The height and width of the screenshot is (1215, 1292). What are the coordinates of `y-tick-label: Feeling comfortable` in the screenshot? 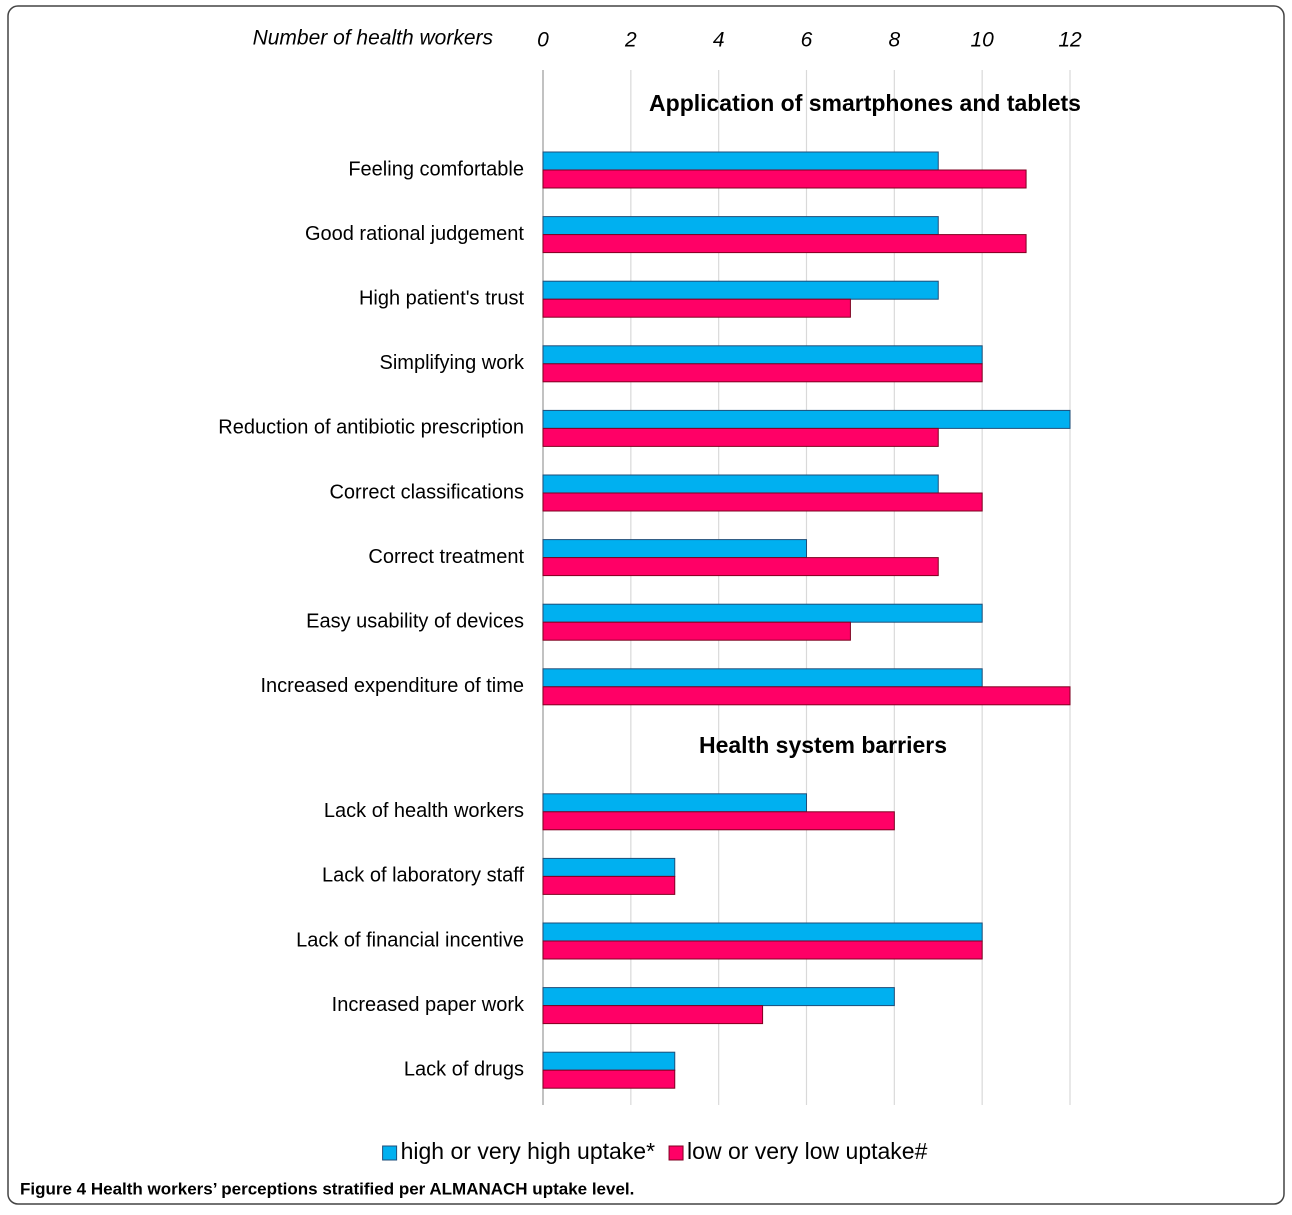 It's located at (436, 169).